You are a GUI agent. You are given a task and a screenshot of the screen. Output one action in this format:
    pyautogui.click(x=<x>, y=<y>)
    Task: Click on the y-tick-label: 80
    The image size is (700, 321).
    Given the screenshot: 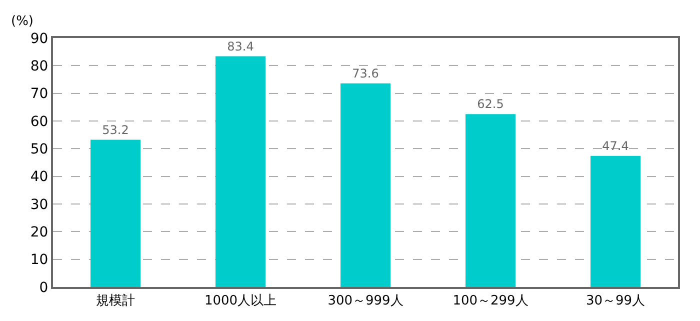 What is the action you would take?
    pyautogui.click(x=39, y=66)
    